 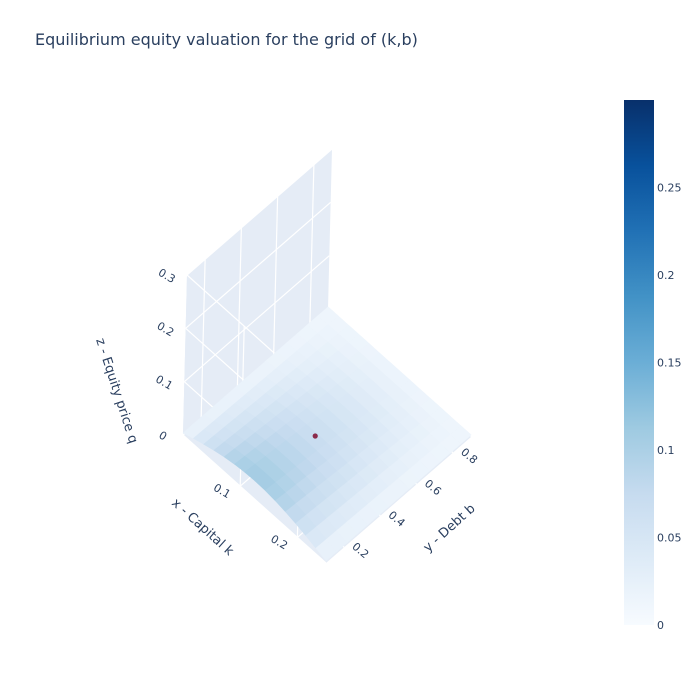 What do you see at coordinates (666, 450) in the screenshot?
I see `colorbar-tick-label: 0.1` at bounding box center [666, 450].